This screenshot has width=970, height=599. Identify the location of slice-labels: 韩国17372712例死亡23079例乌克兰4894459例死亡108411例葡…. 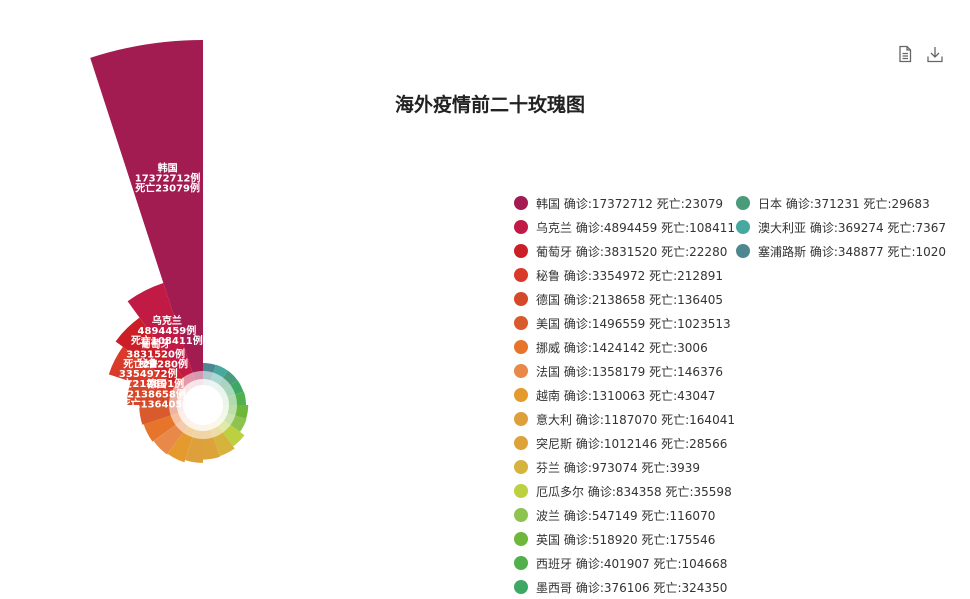
(157, 285).